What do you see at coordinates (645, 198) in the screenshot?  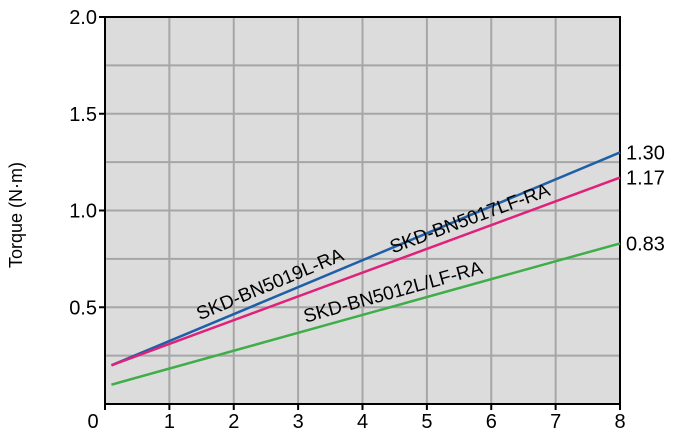 I see `end-value-labels: 1.30 1.17 0.83` at bounding box center [645, 198].